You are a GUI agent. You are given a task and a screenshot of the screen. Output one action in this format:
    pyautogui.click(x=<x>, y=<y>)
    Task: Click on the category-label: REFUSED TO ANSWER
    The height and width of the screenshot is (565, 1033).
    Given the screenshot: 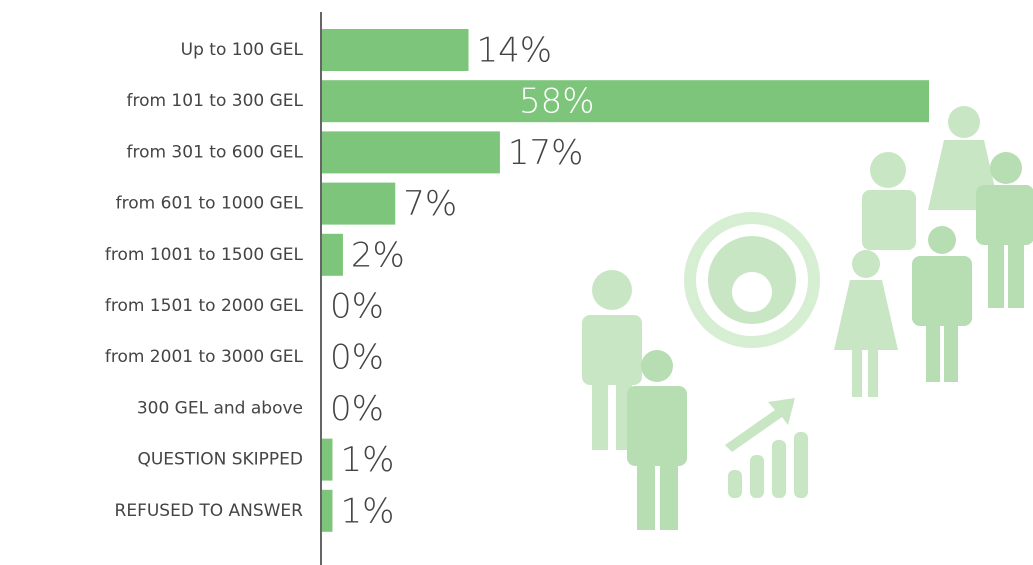 What is the action you would take?
    pyautogui.click(x=209, y=511)
    